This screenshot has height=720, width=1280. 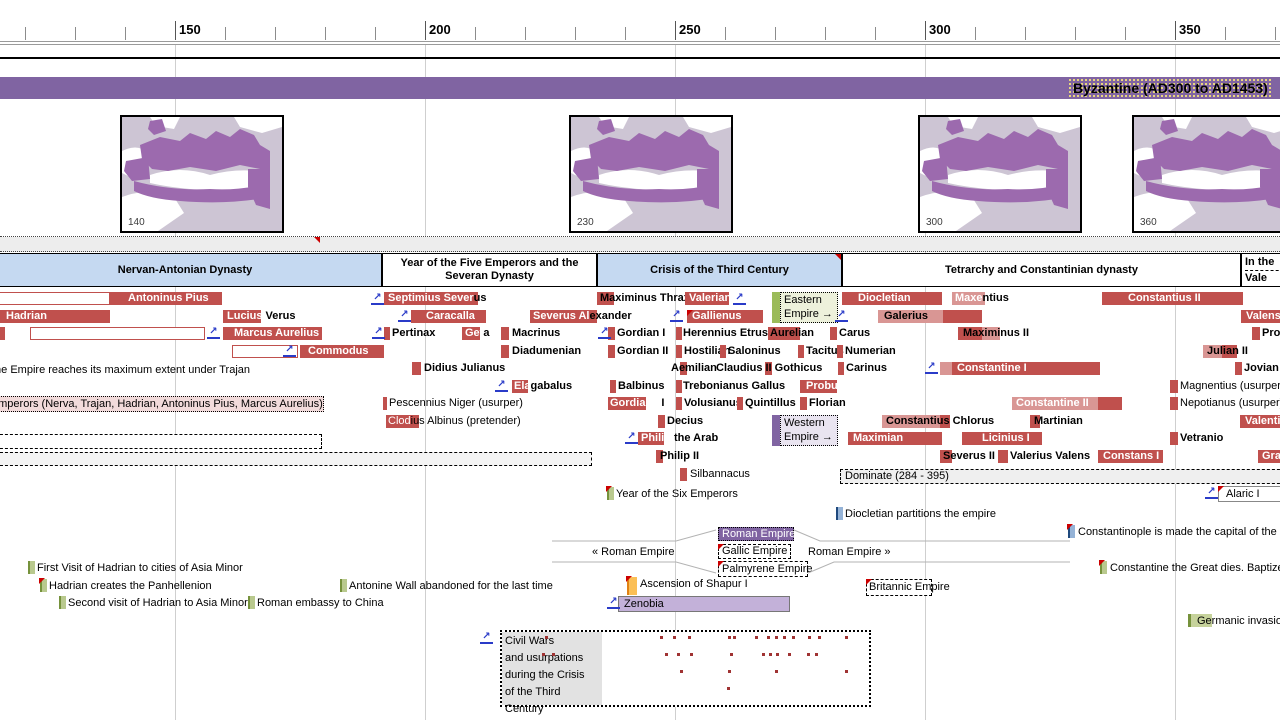 I want to click on constantine-ii-bar, so click(x=1055, y=403).